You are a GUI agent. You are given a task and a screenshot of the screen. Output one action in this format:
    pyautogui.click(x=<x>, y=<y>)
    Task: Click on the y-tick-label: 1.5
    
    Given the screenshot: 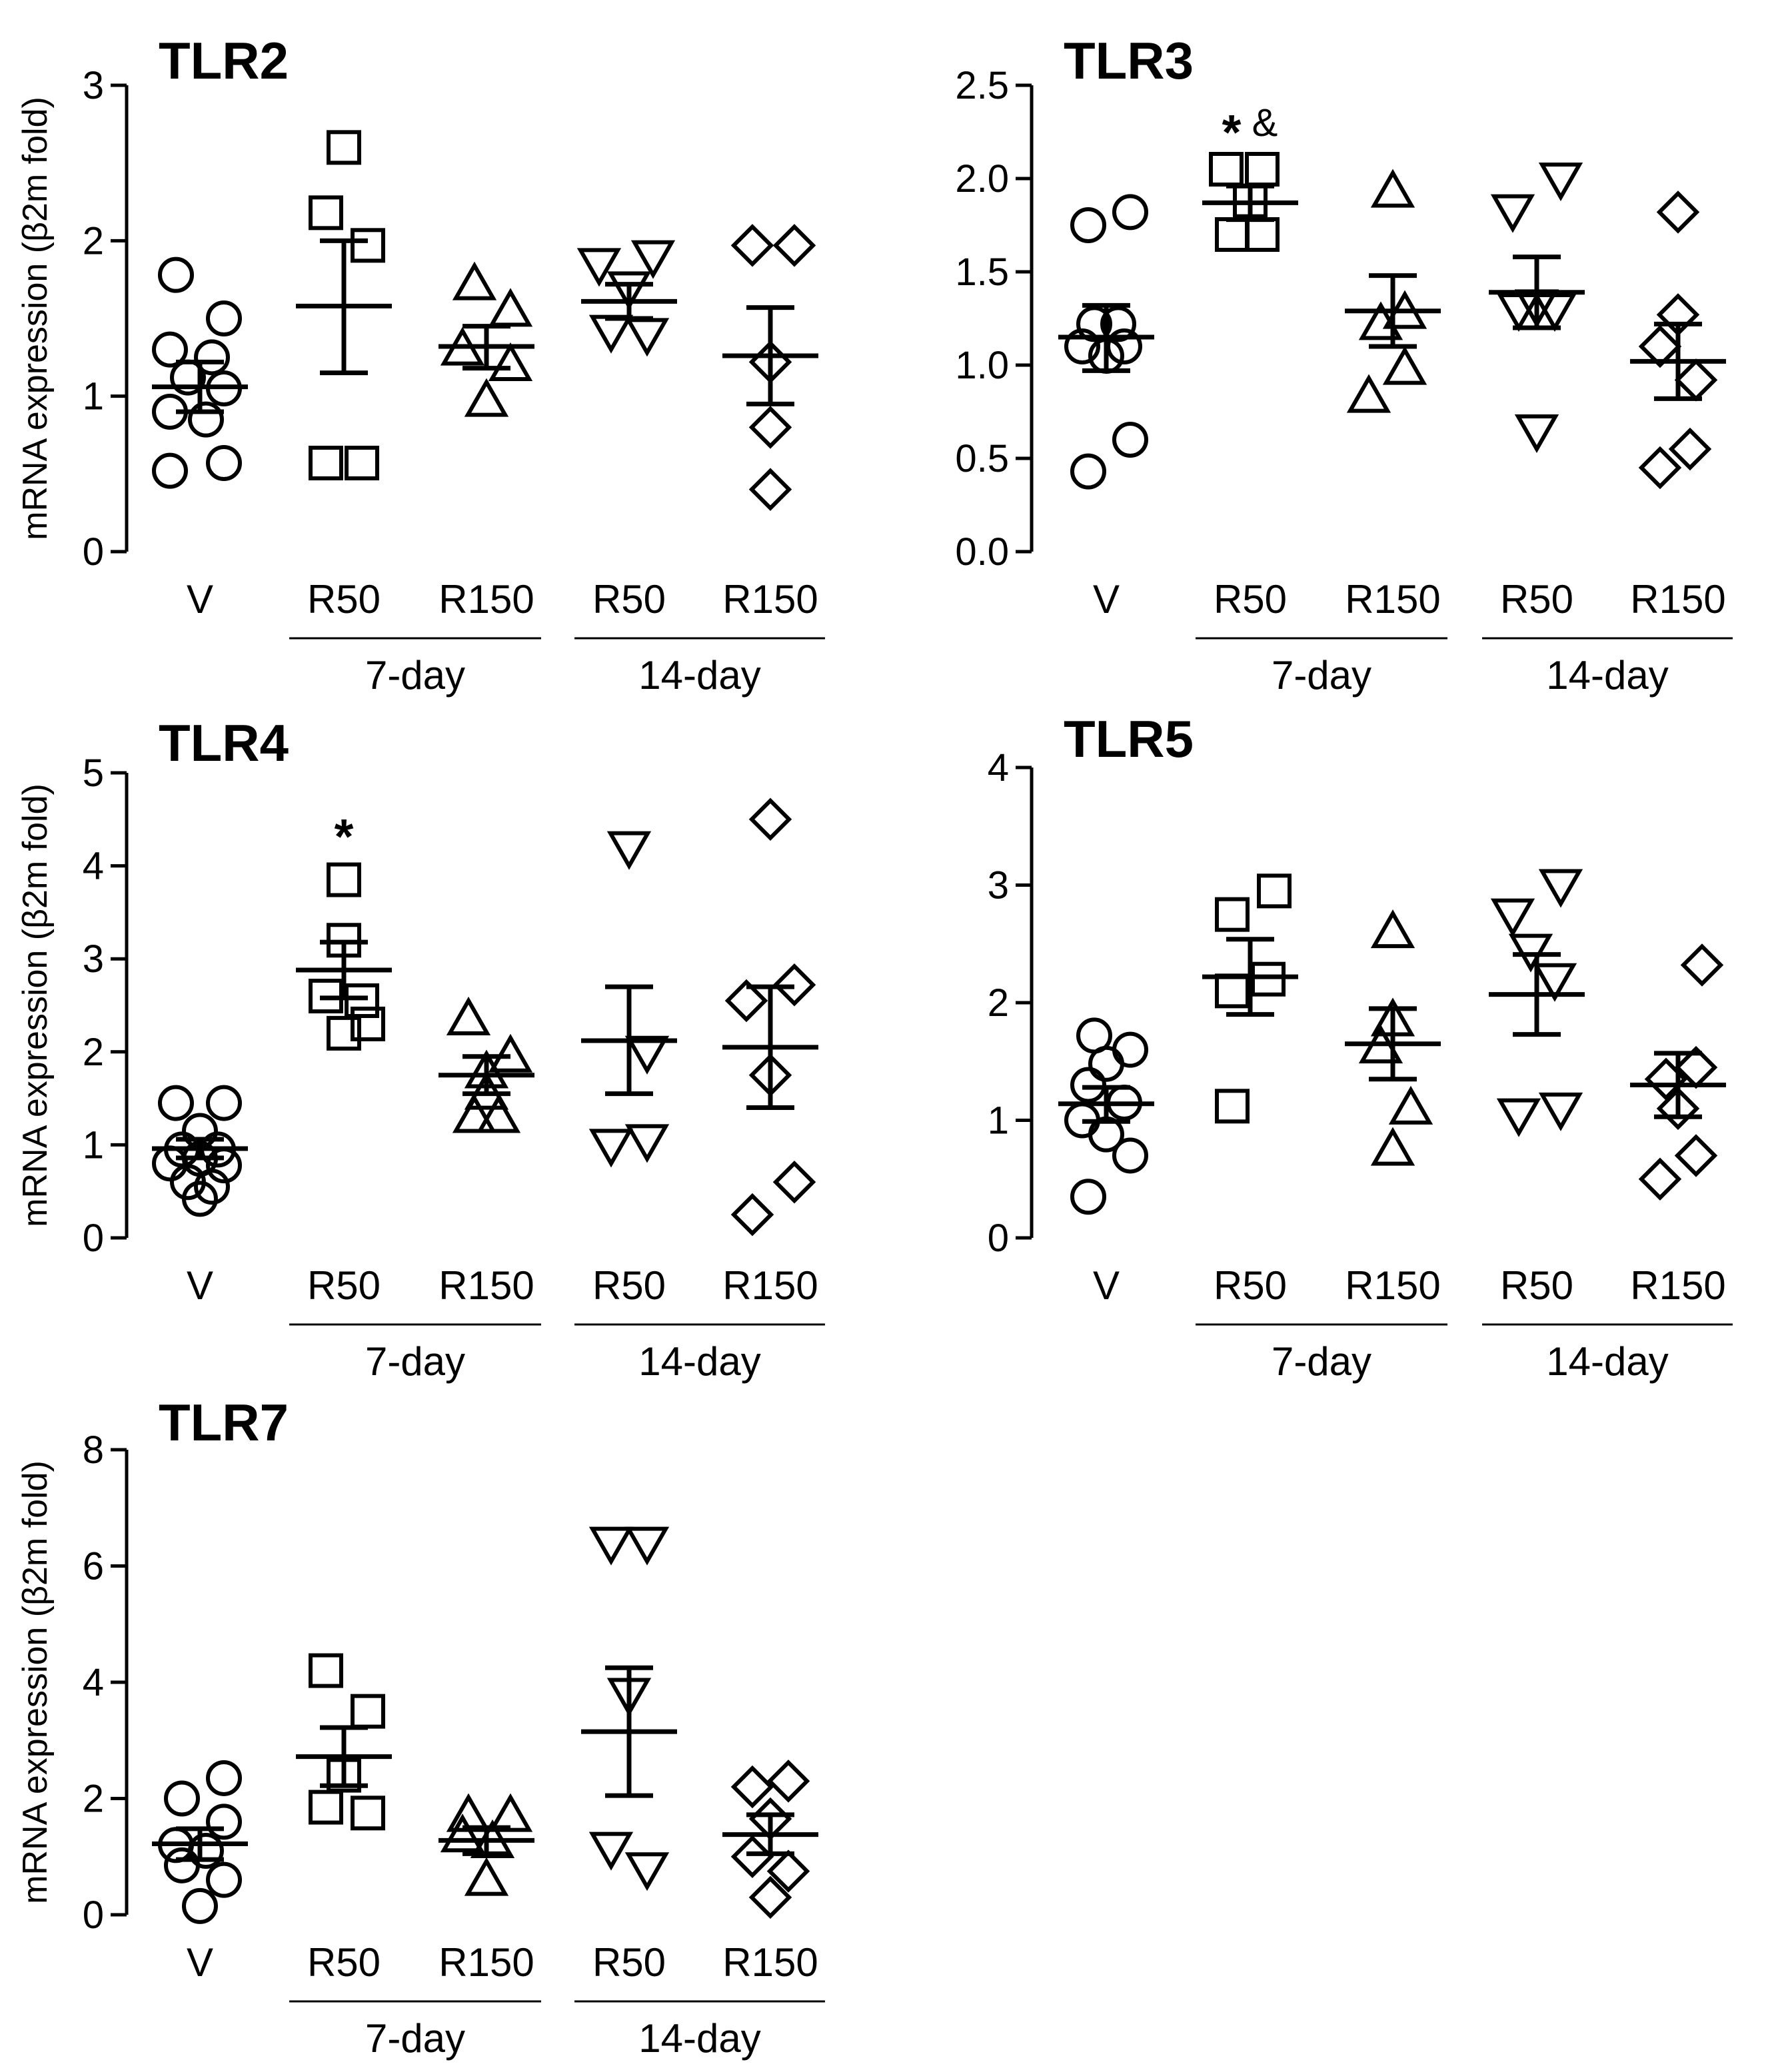 What is the action you would take?
    pyautogui.click(x=982, y=272)
    